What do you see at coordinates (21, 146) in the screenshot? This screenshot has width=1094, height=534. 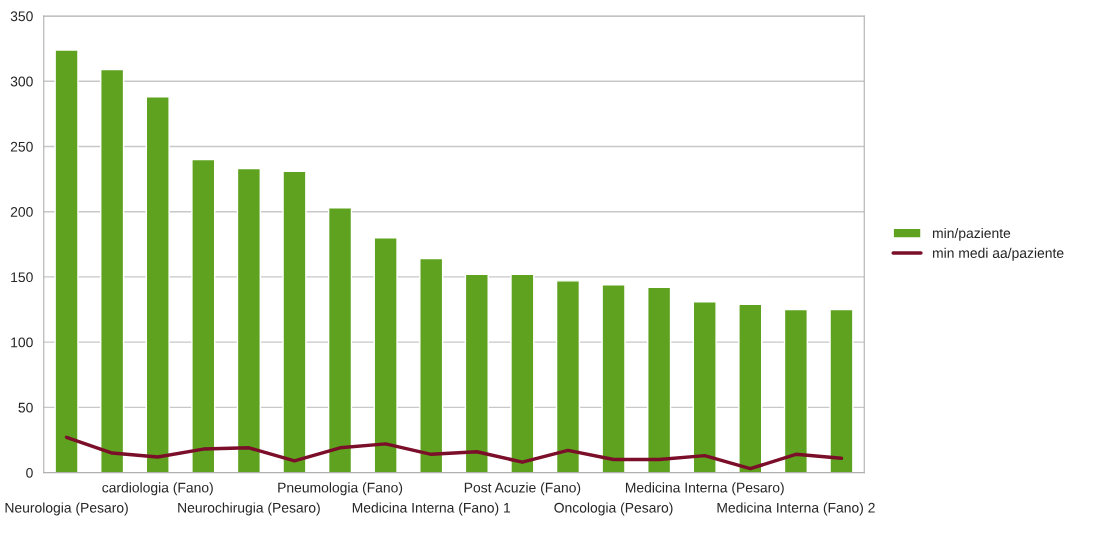 I see `y-tick-label: 250` at bounding box center [21, 146].